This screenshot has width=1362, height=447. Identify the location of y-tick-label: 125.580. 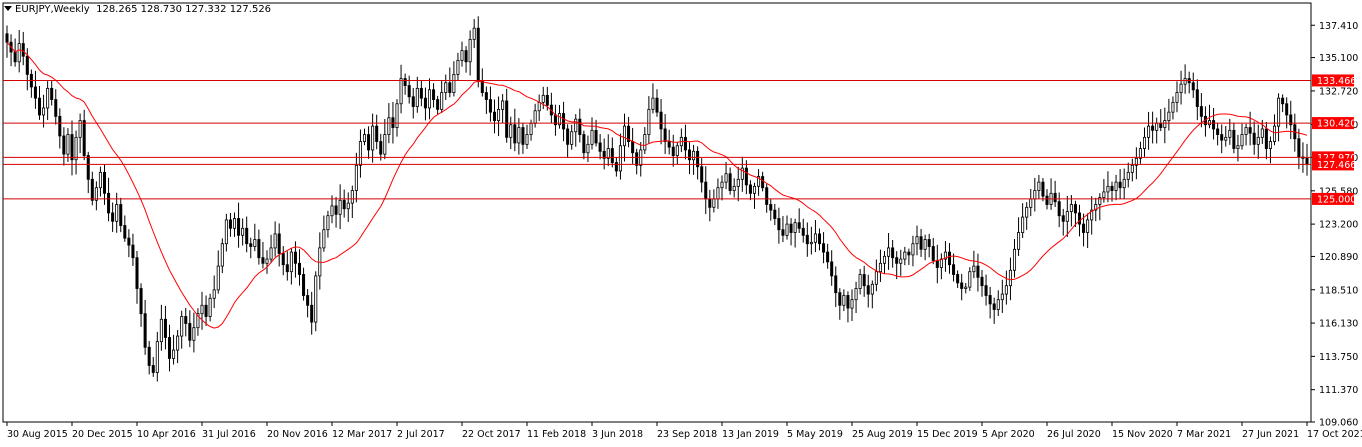
(1338, 191).